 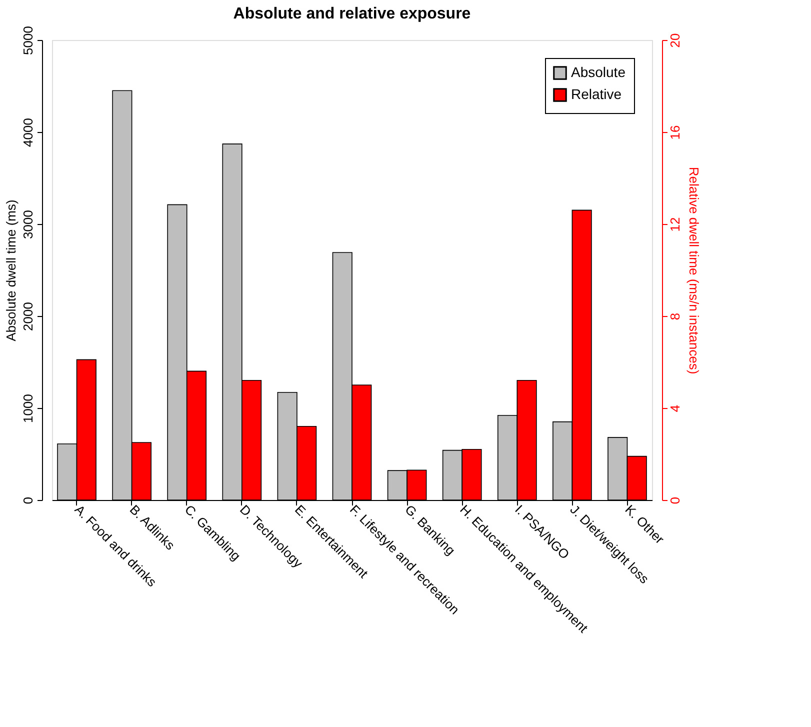 What do you see at coordinates (675, 132) in the screenshot?
I see `y2-tick-label: 16` at bounding box center [675, 132].